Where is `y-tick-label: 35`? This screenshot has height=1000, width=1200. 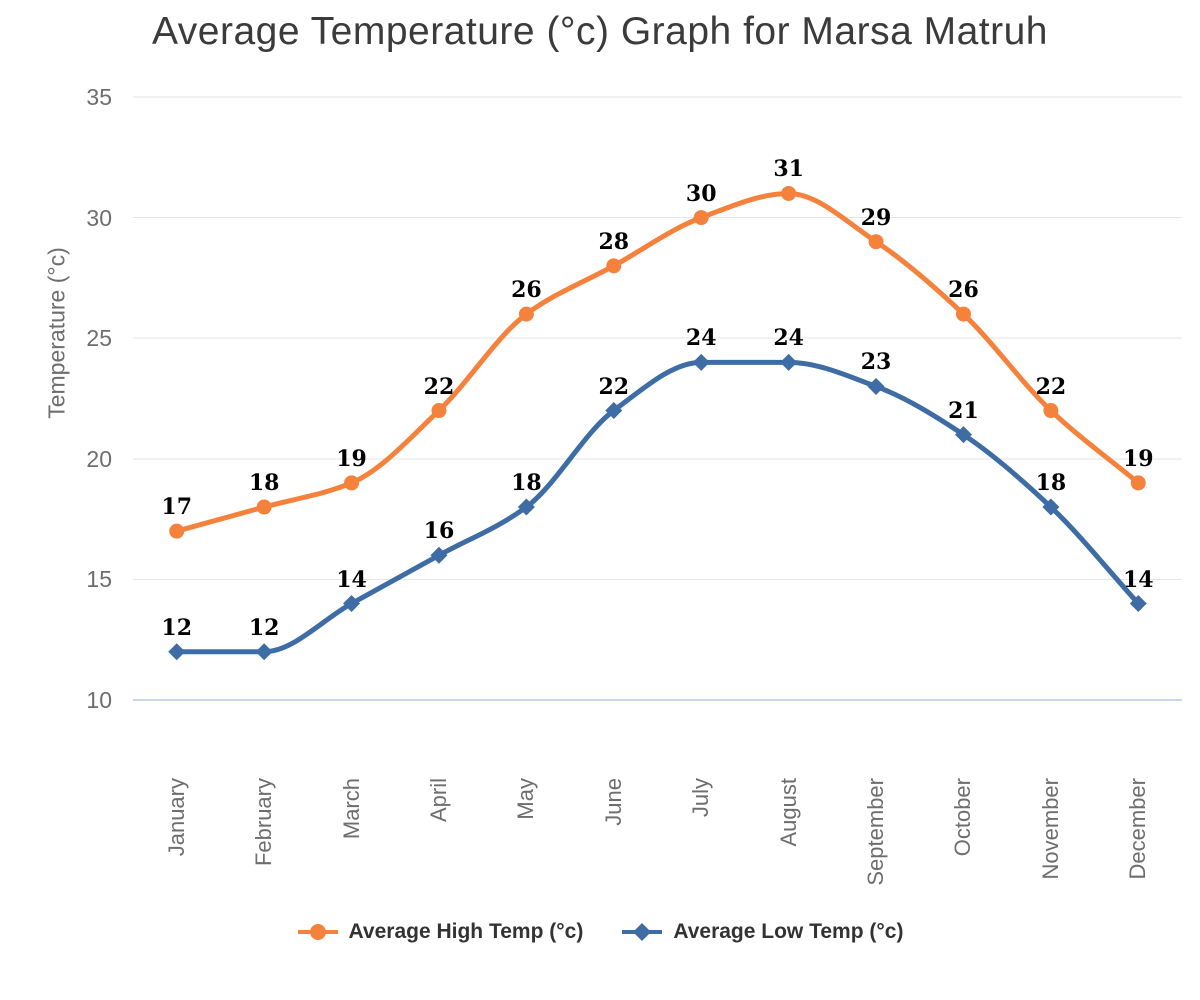 y-tick-label: 35 is located at coordinates (99, 97).